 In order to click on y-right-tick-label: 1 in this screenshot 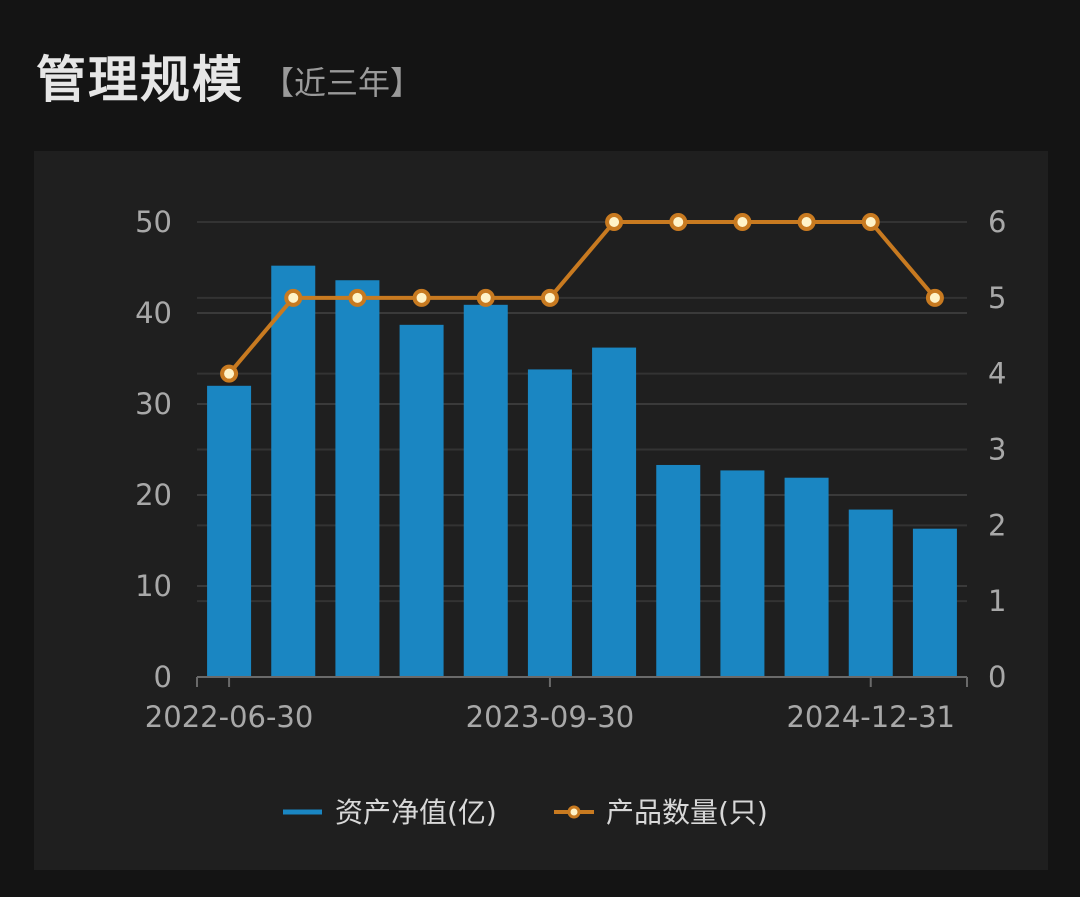, I will do `click(997, 601)`.